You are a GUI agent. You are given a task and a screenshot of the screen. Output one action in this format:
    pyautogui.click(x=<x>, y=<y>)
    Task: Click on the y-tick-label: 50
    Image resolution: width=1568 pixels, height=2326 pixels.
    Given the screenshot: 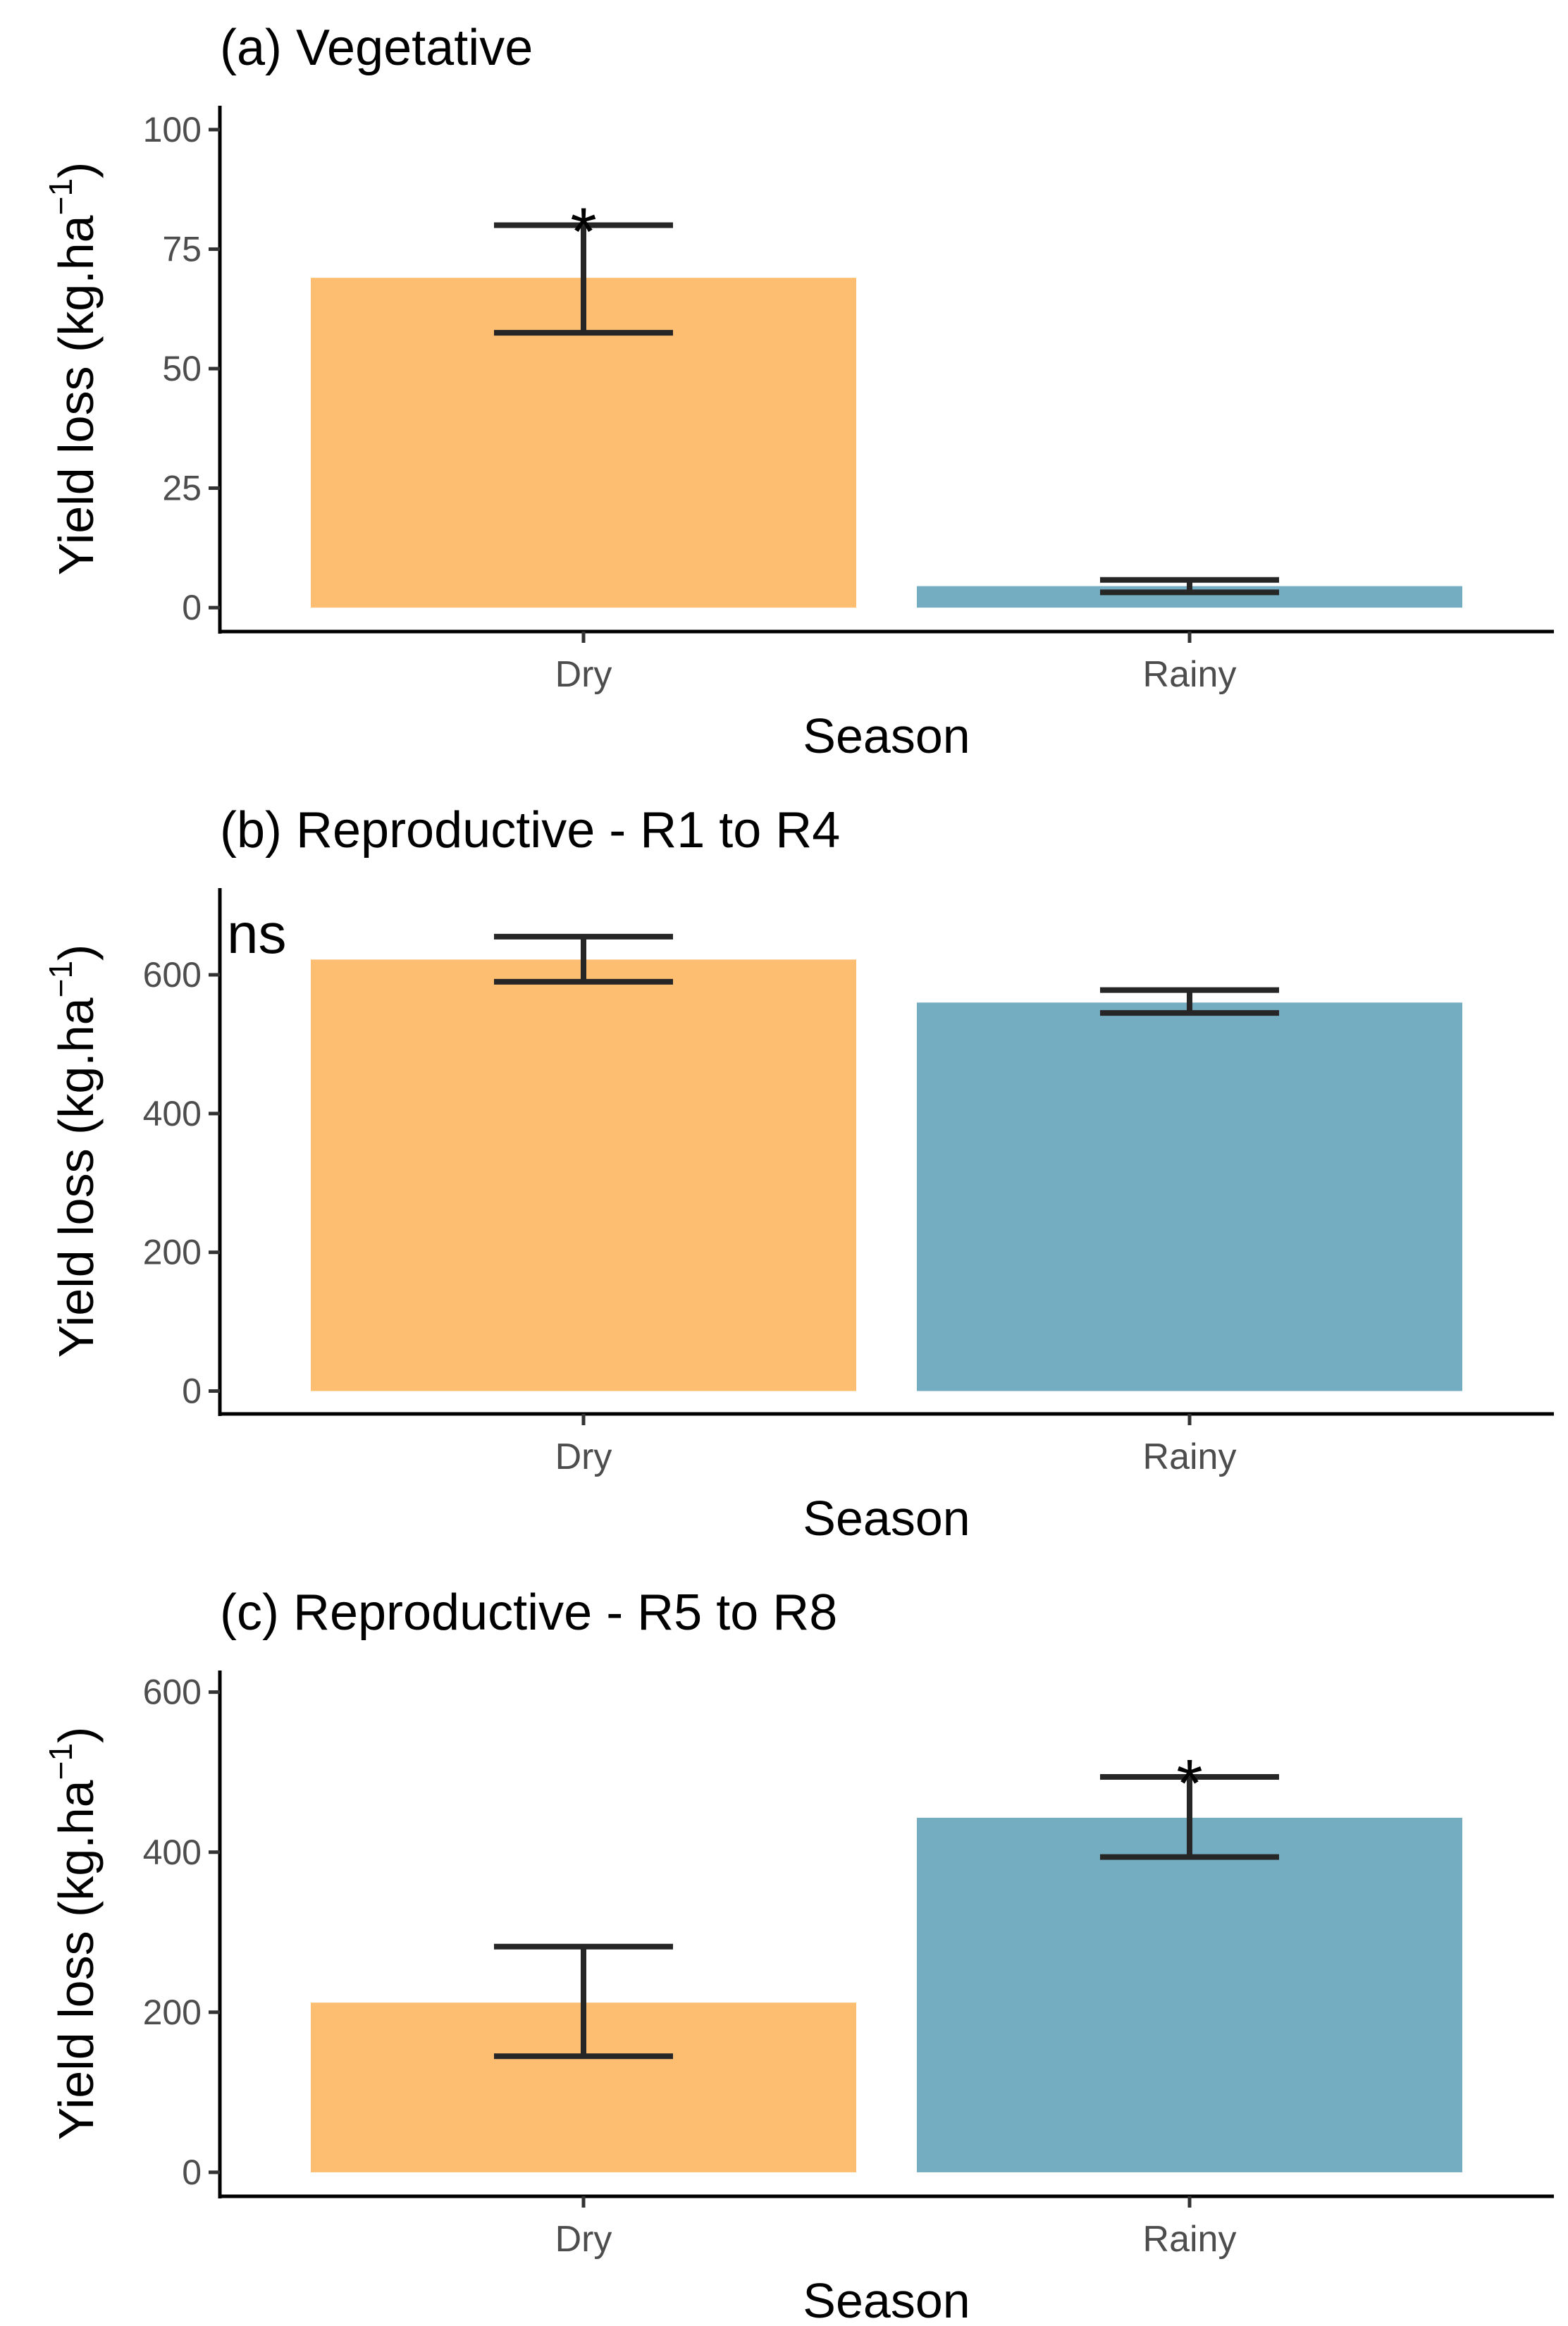 What is the action you would take?
    pyautogui.click(x=182, y=369)
    